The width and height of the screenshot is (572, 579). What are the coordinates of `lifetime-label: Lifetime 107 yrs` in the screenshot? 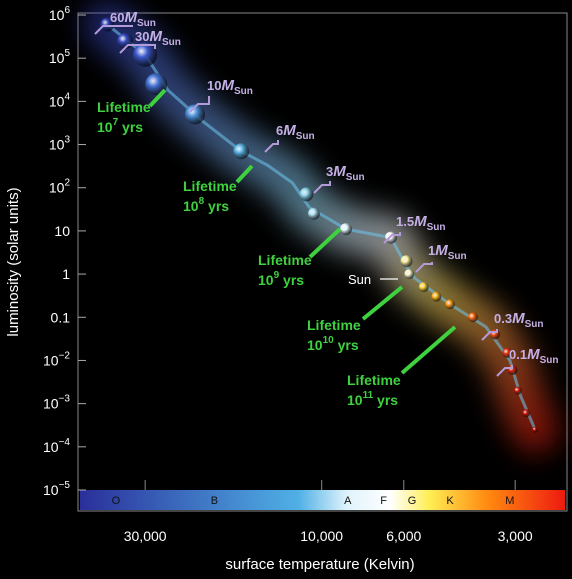 It's located at (132, 111).